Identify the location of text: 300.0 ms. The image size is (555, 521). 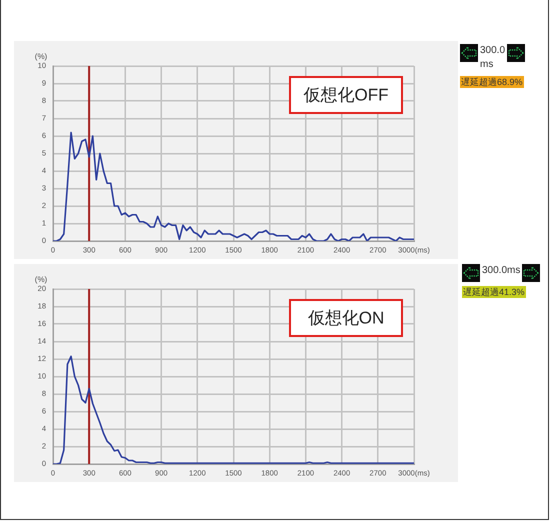
(493, 58).